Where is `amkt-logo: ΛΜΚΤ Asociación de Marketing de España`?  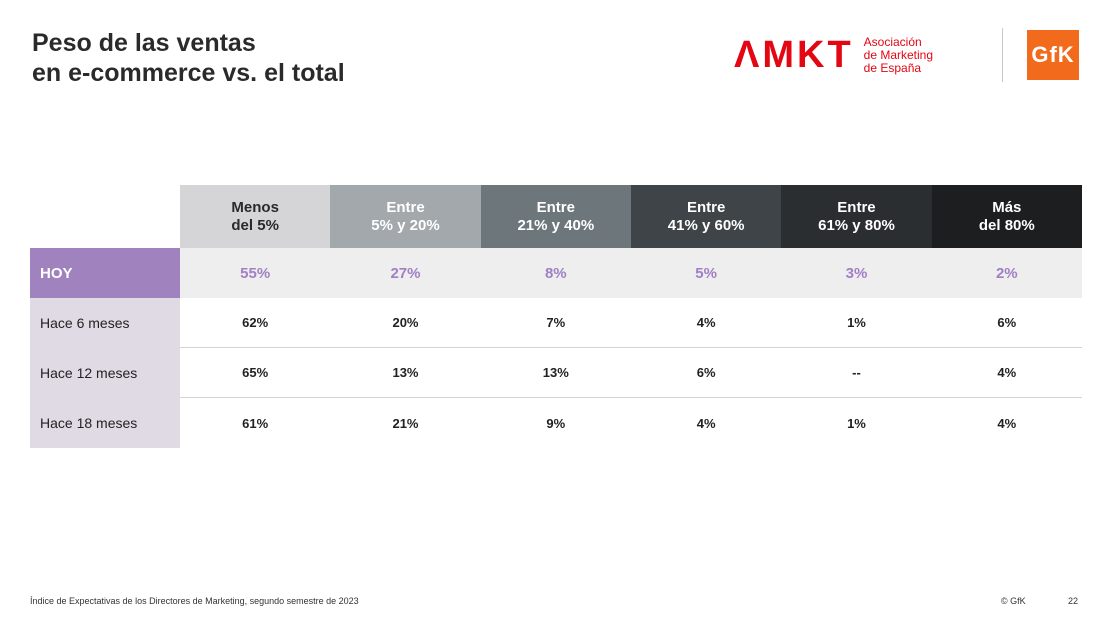
amkt-logo: ΛΜΚΤ Asociación de Marketing de España is located at coordinates (833, 55).